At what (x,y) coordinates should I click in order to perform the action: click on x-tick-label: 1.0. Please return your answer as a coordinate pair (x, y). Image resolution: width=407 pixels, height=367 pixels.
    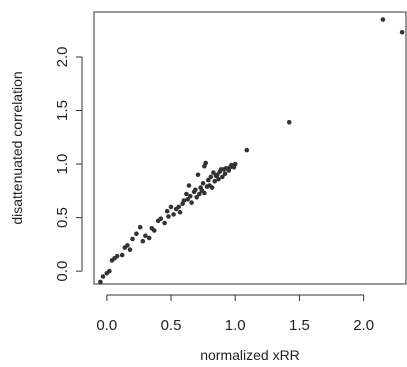
    Looking at the image, I should click on (235, 325).